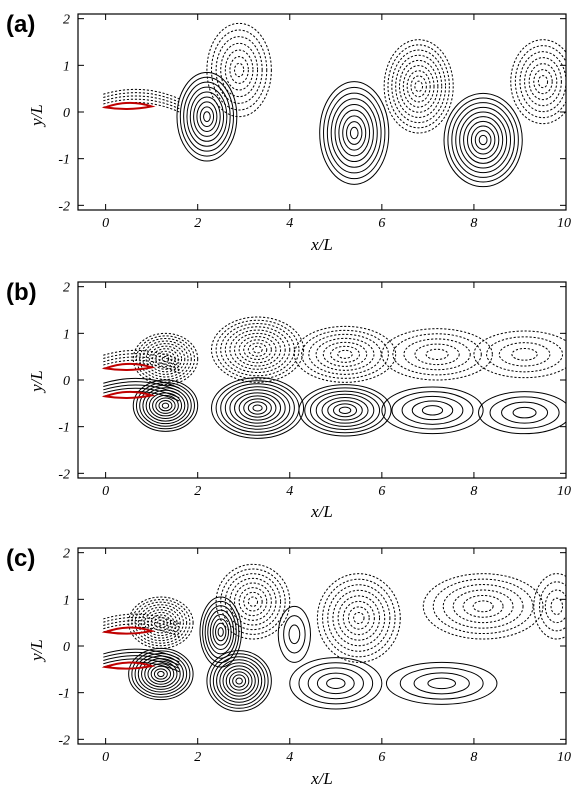 The width and height of the screenshot is (576, 789). Describe the element at coordinates (105, 223) in the screenshot. I see `x-tick-label: 0` at that location.